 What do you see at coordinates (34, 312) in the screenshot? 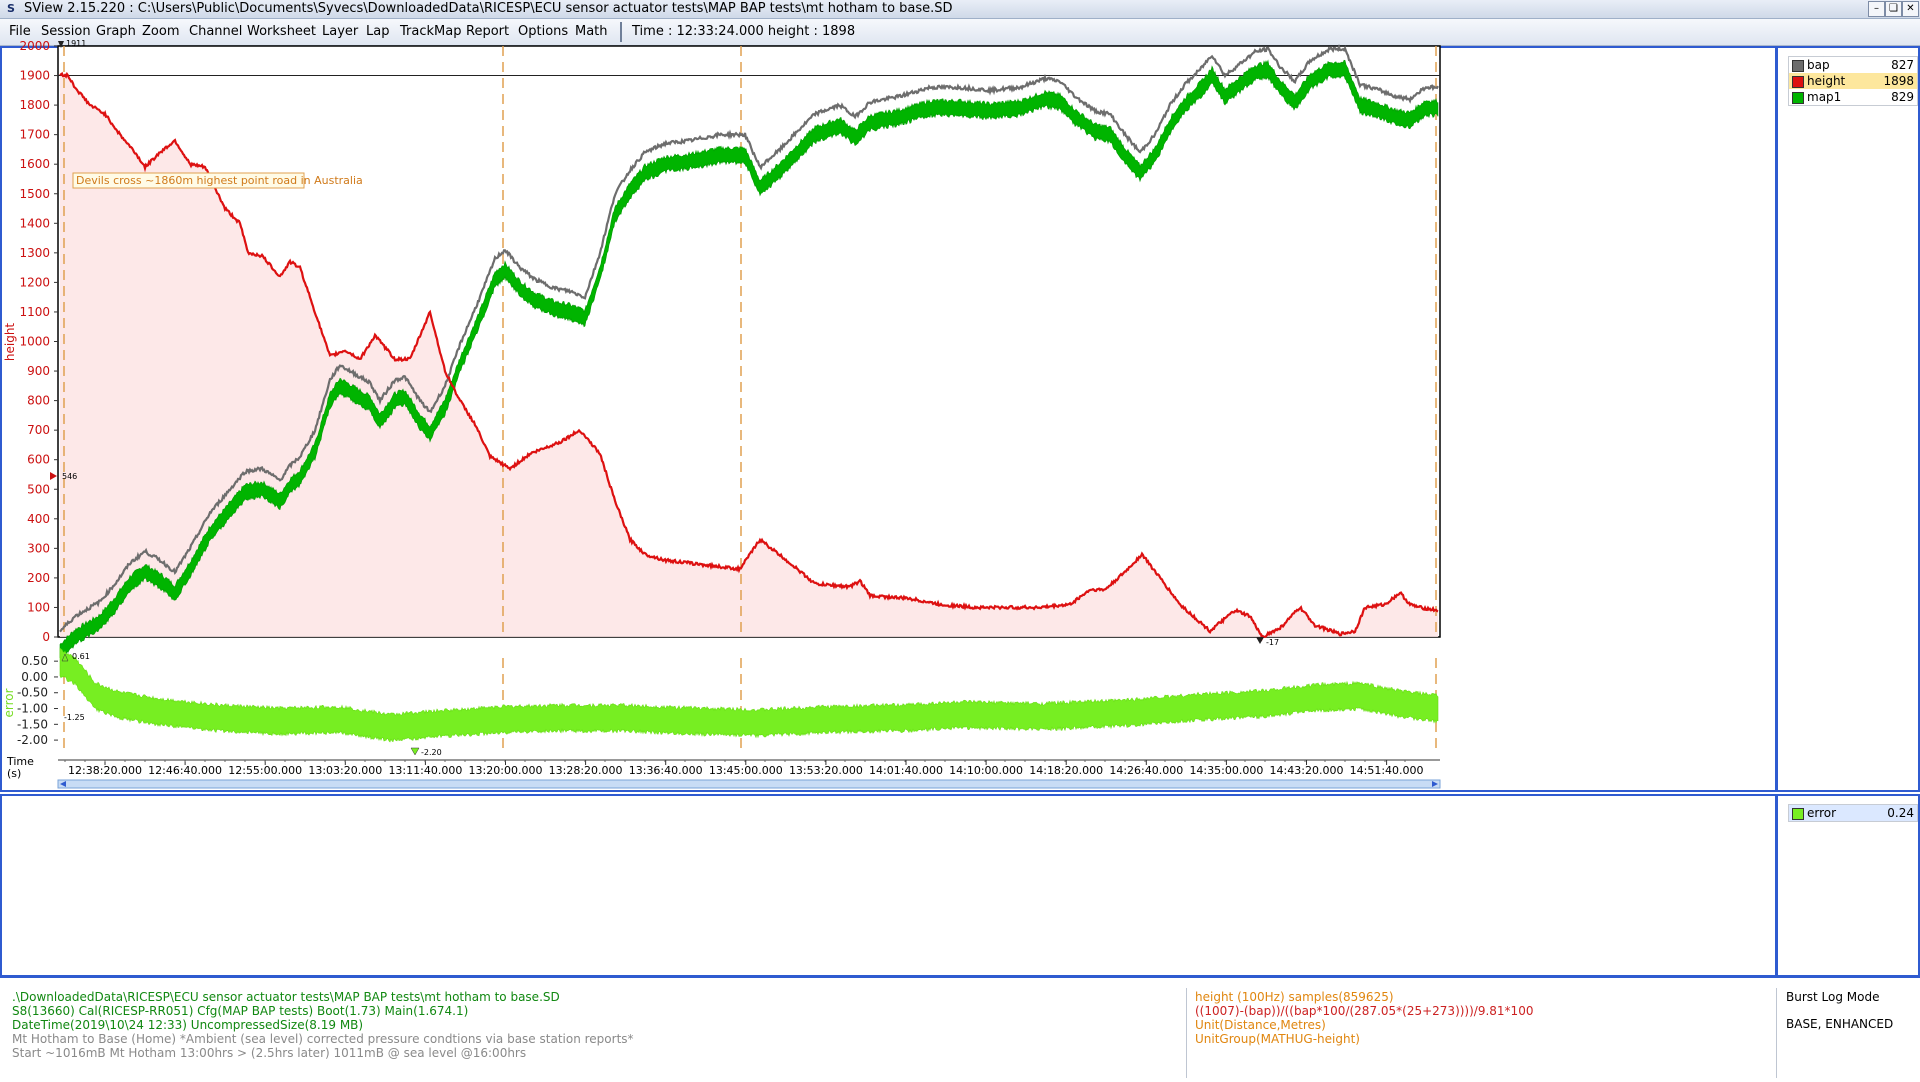
I see `y-tick-label: 1100` at bounding box center [34, 312].